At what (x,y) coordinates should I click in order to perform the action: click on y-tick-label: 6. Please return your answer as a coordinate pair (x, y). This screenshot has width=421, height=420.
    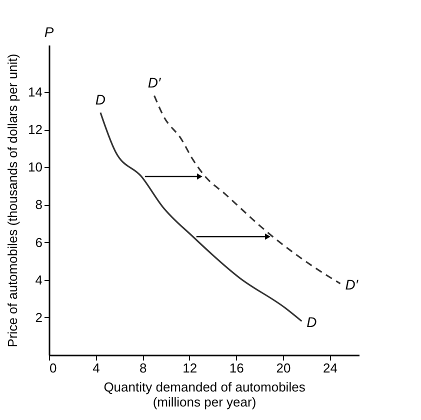
    Looking at the image, I should click on (38, 242).